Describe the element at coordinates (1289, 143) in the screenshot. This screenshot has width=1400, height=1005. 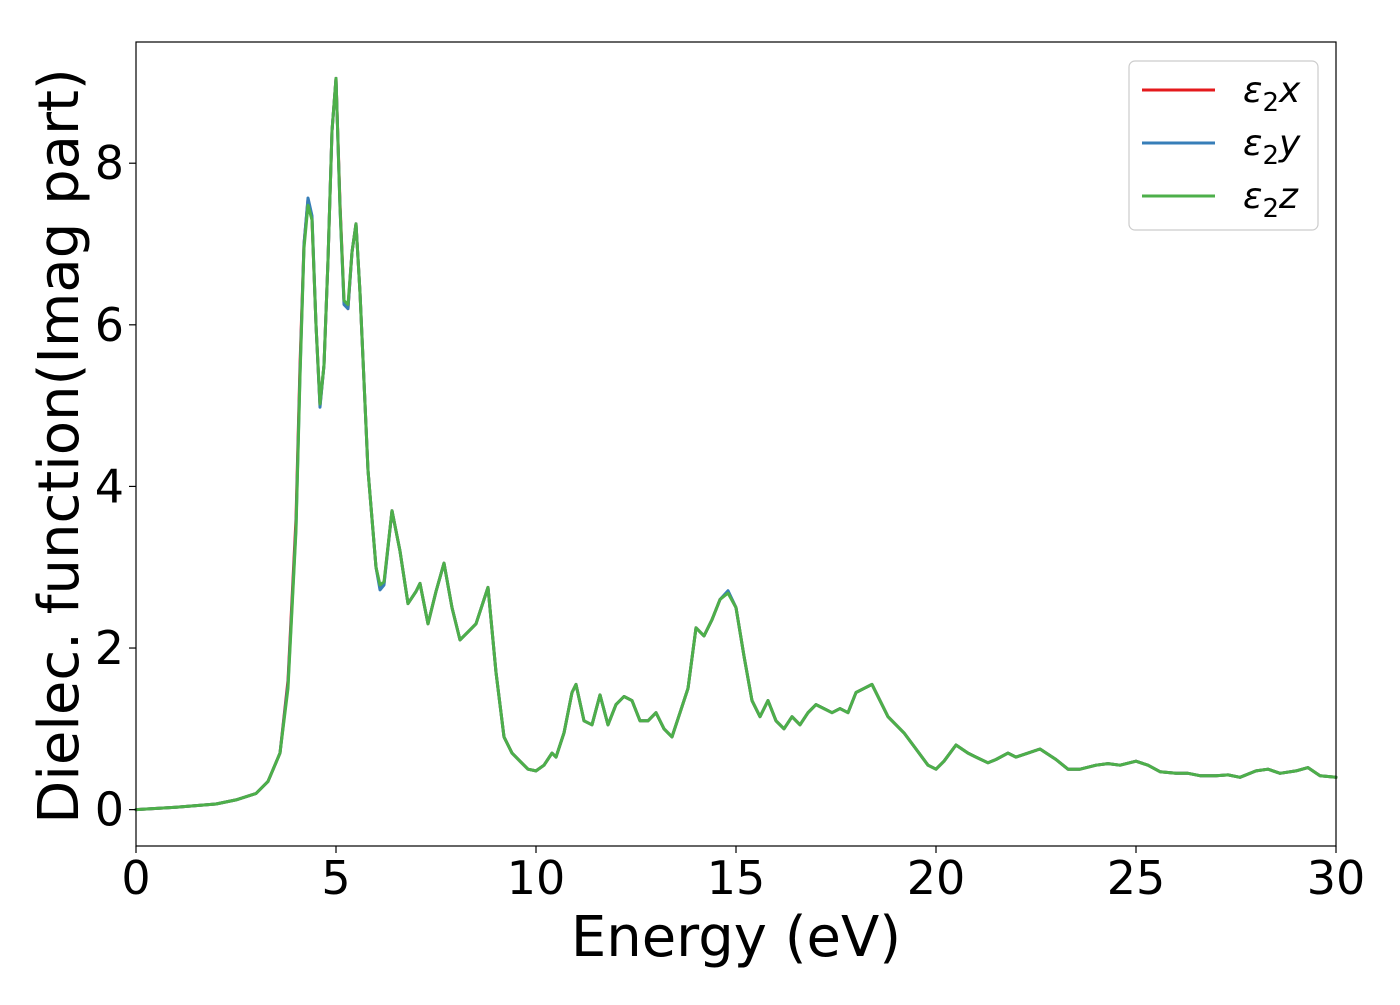
I see `legend-label-variable: y` at that location.